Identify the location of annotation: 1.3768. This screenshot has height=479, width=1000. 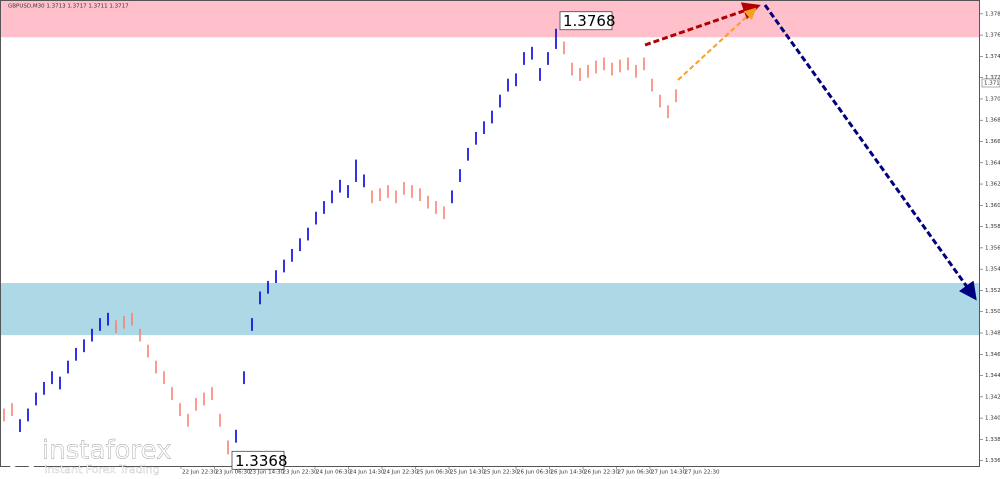
(589, 21).